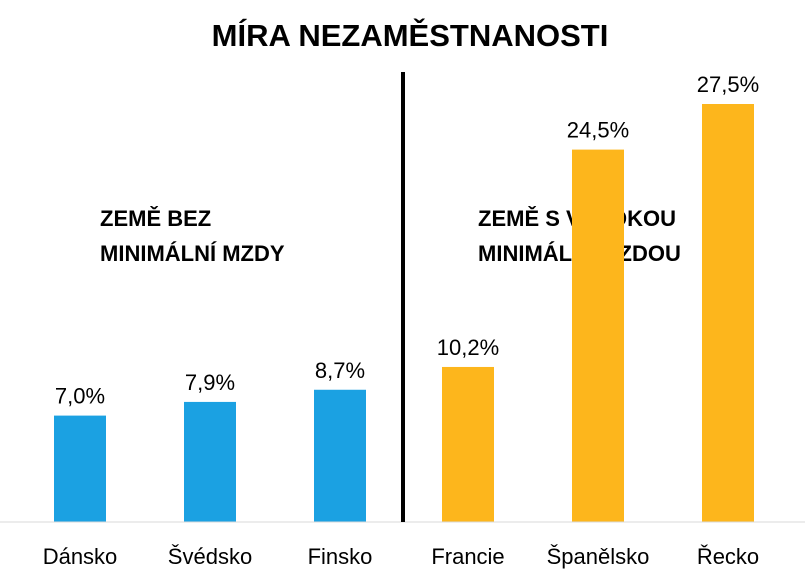 Image resolution: width=805 pixels, height=582 pixels. Describe the element at coordinates (210, 556) in the screenshot. I see `category-label-1: Švédsko` at that location.